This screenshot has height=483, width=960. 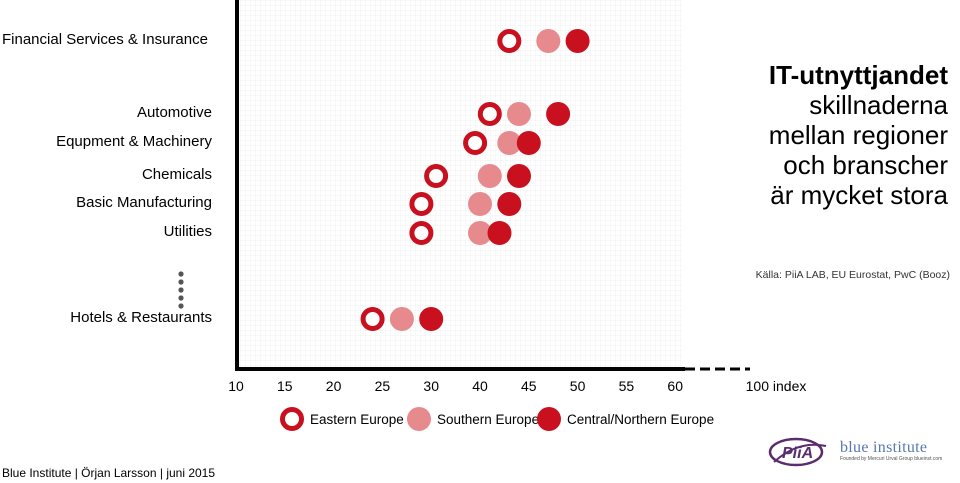 What do you see at coordinates (236, 386) in the screenshot?
I see `x-tick-label: 10` at bounding box center [236, 386].